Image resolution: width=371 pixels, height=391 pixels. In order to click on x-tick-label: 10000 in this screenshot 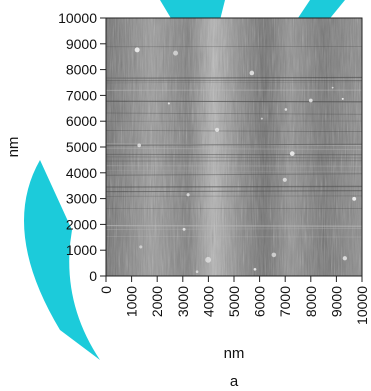, I will do `click(362, 305)`.